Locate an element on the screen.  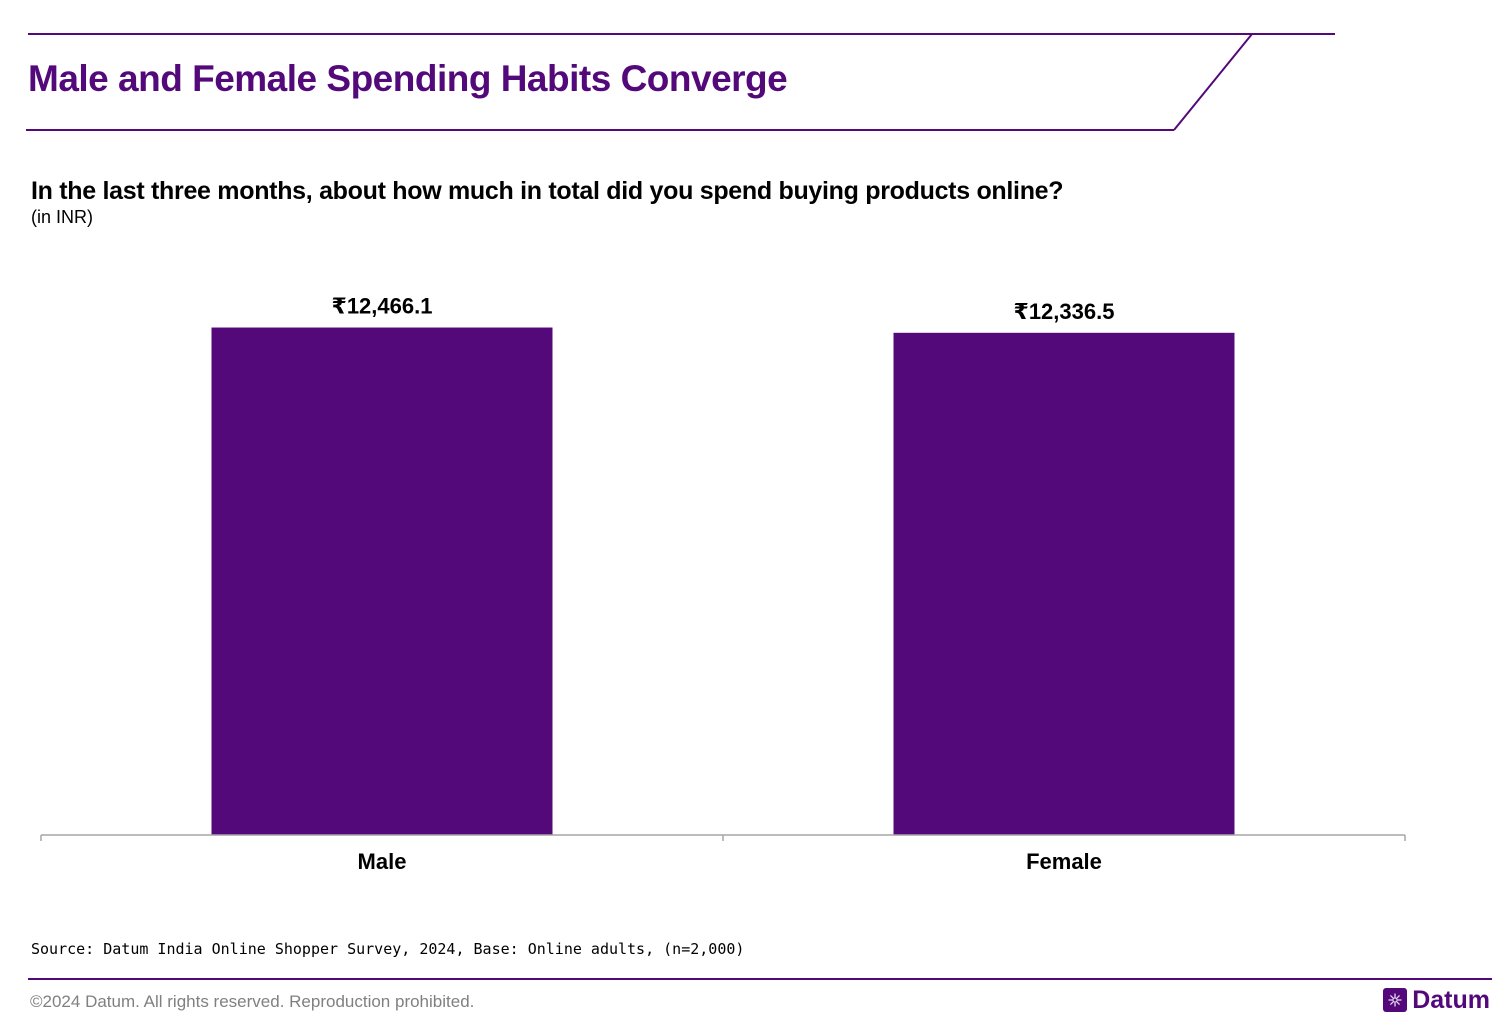
bar-male is located at coordinates (382, 581).